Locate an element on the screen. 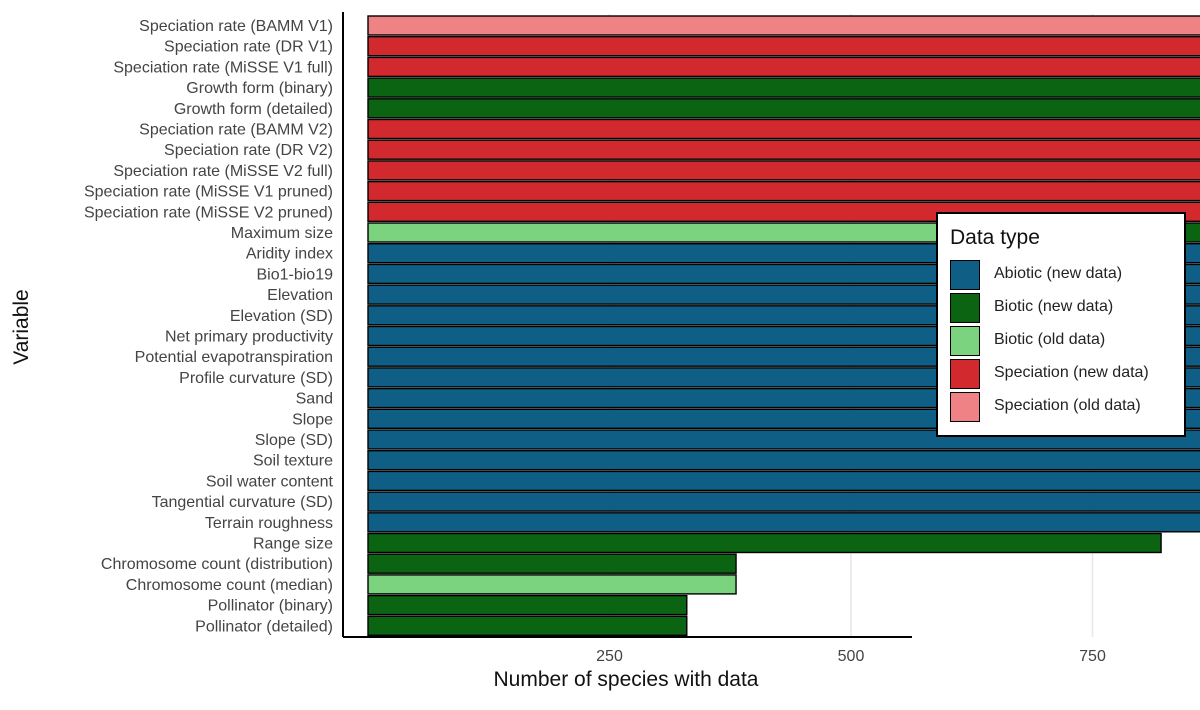  legend-label: Speciation (new data) is located at coordinates (1071, 373).